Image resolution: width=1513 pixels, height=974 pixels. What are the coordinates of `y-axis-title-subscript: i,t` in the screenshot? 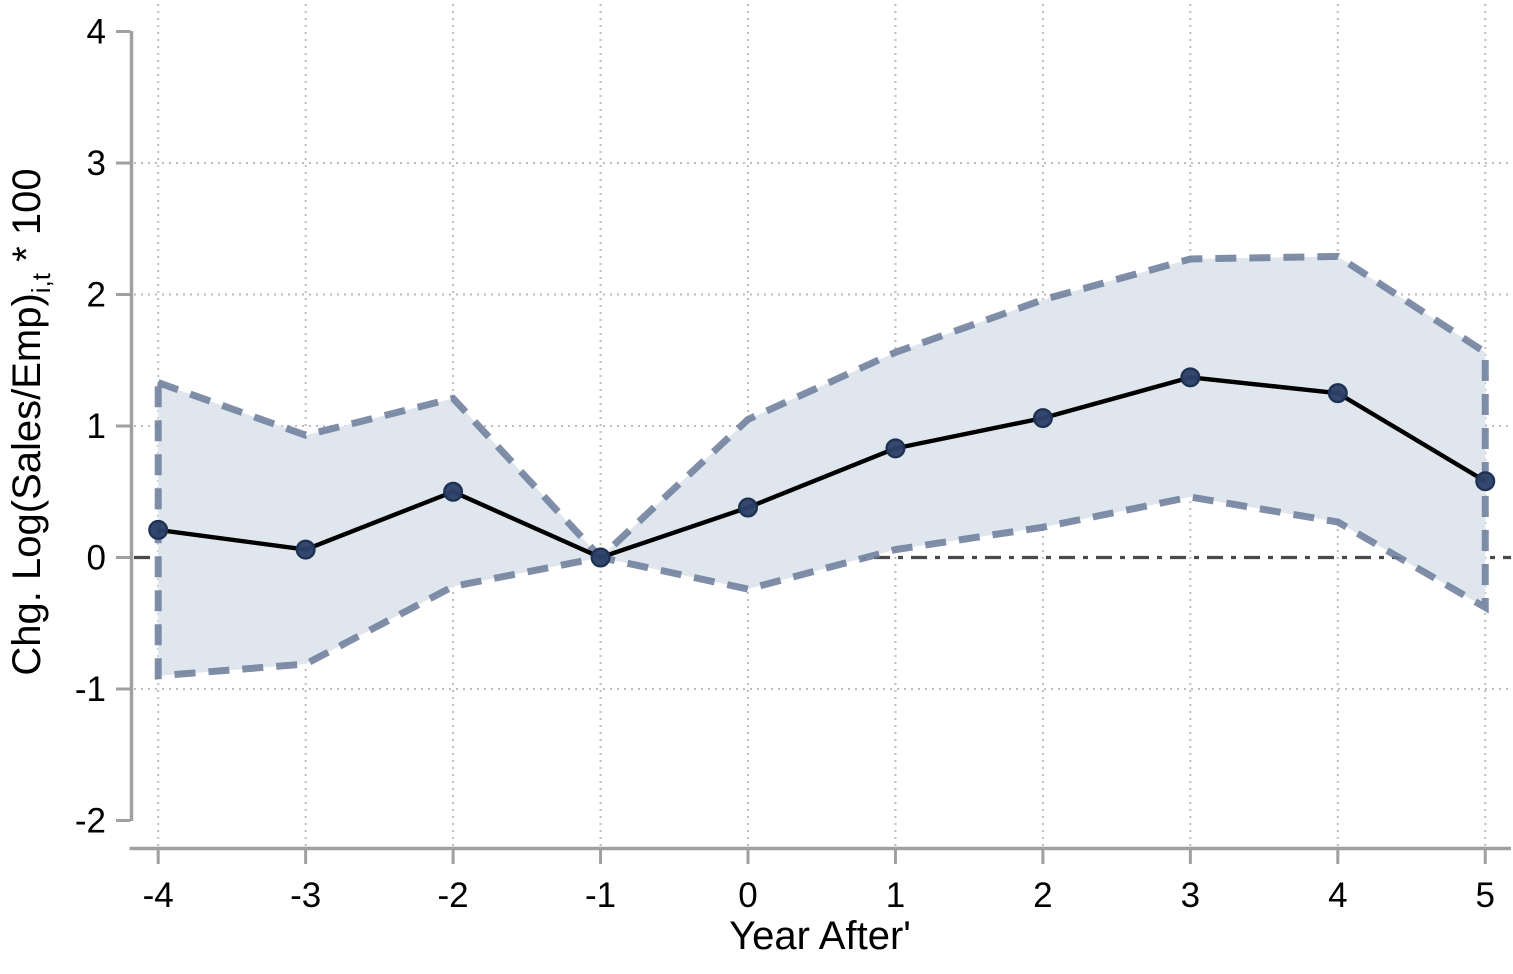 It's located at (41, 282).